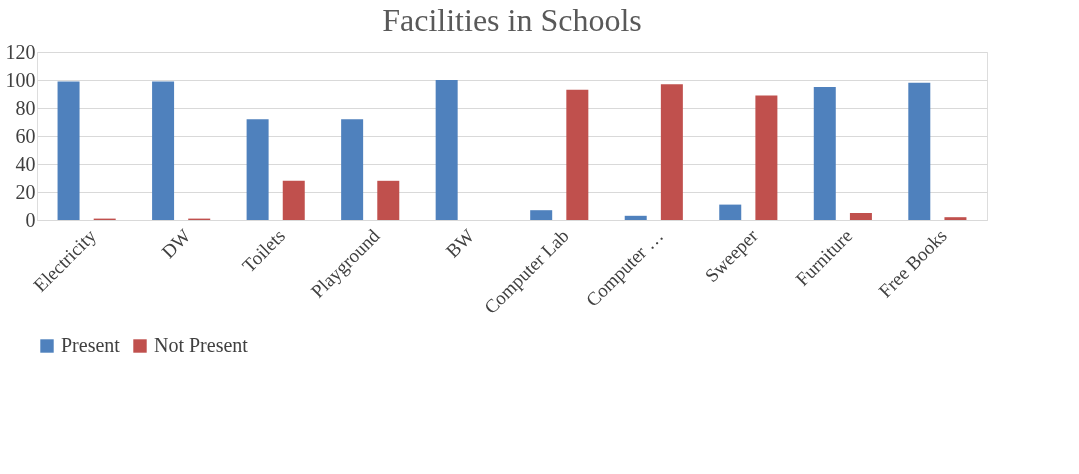  Describe the element at coordinates (30, 219) in the screenshot. I see `y-tick-label: 0` at that location.